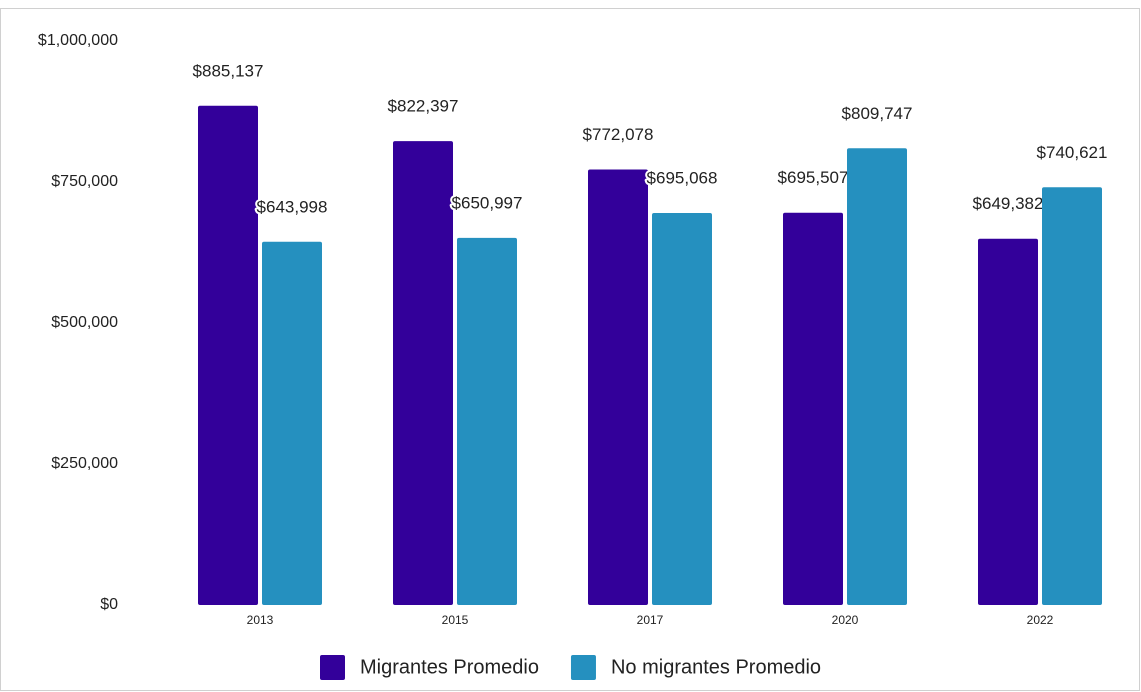 This screenshot has width=1141, height=692. I want to click on x-tick-label: 2020, so click(845, 620).